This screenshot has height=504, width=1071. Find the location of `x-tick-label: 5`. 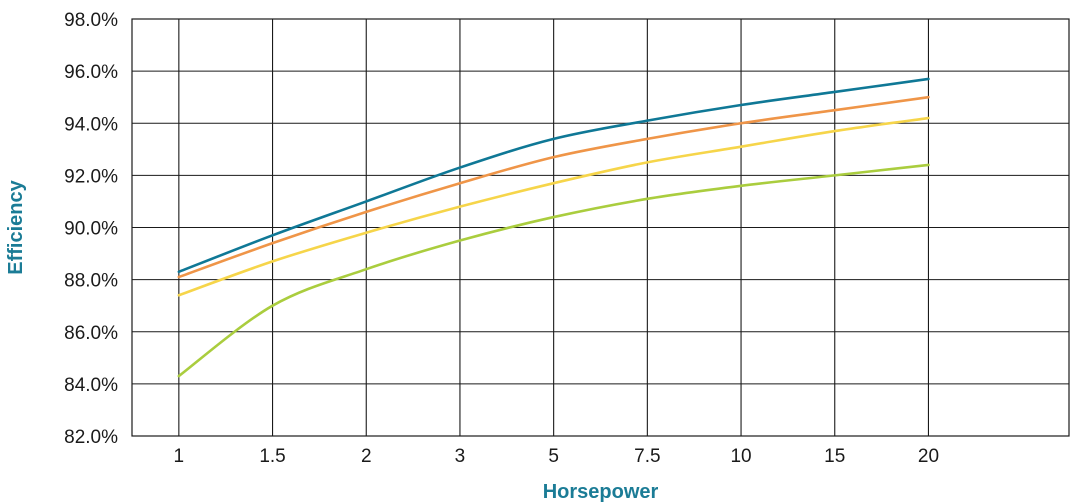

x-tick-label: 5 is located at coordinates (553, 456).